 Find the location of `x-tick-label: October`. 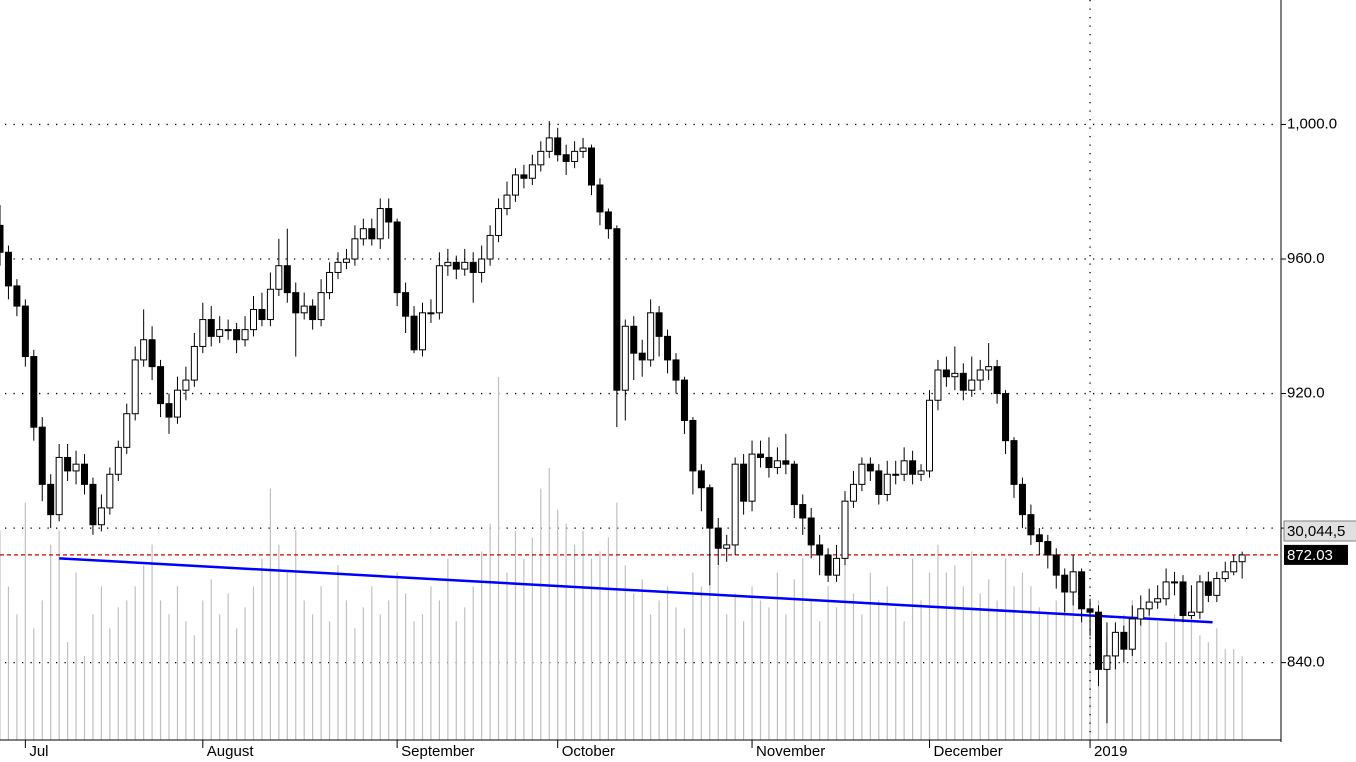

x-tick-label: October is located at coordinates (588, 751).